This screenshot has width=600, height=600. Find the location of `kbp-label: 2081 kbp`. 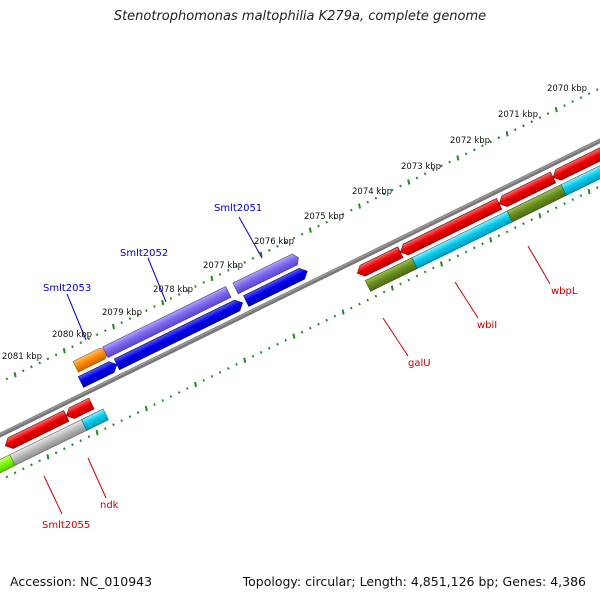

kbp-label: 2081 kbp is located at coordinates (22, 357).